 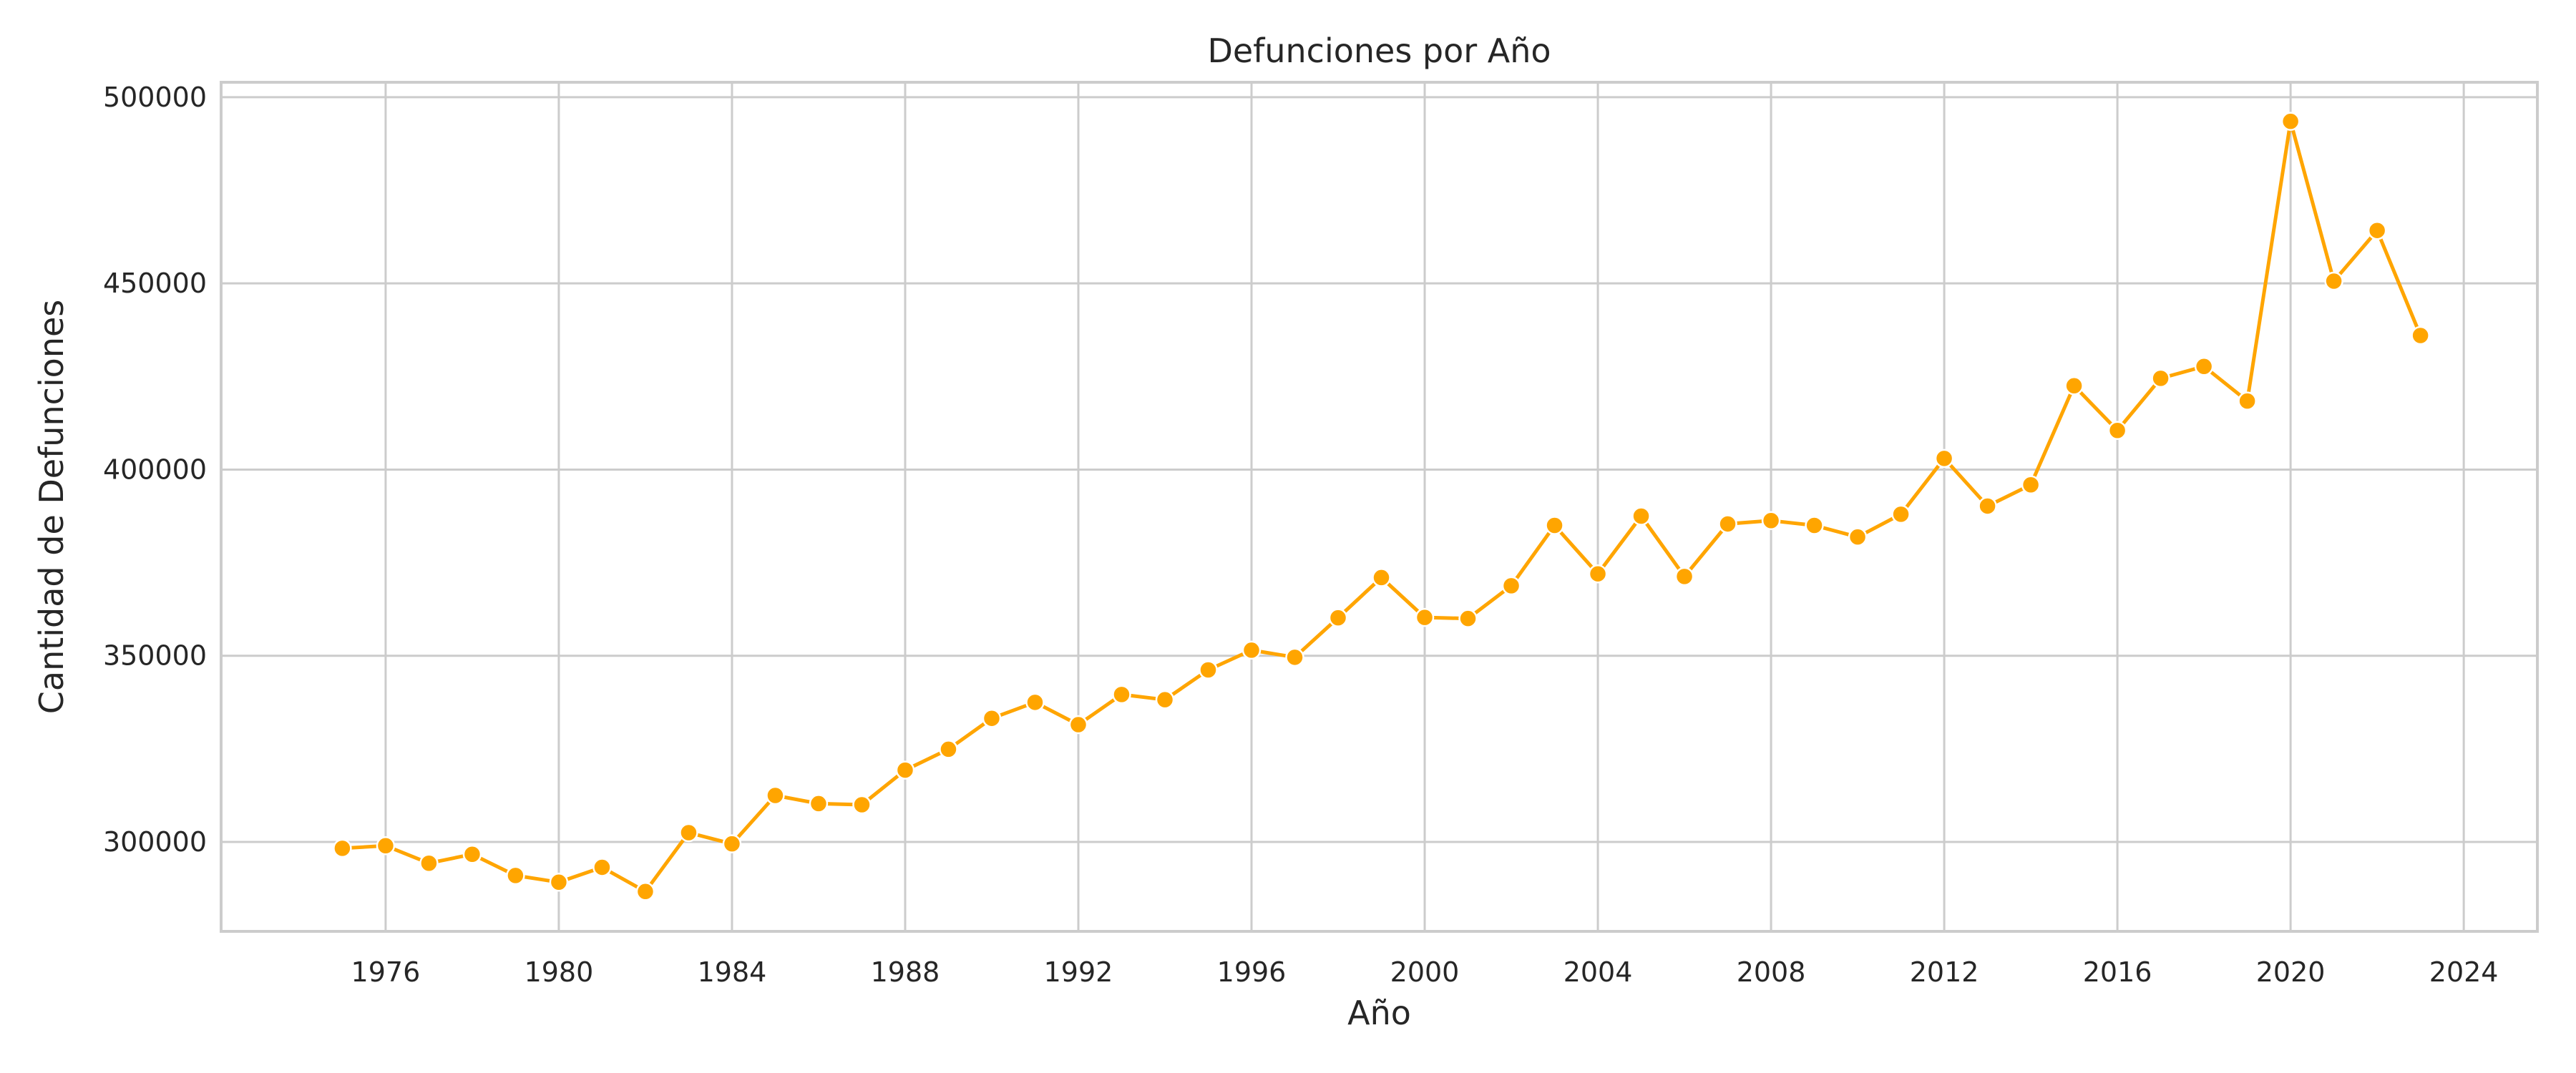 What do you see at coordinates (1727, 524) in the screenshot?
I see `data-point-2007` at bounding box center [1727, 524].